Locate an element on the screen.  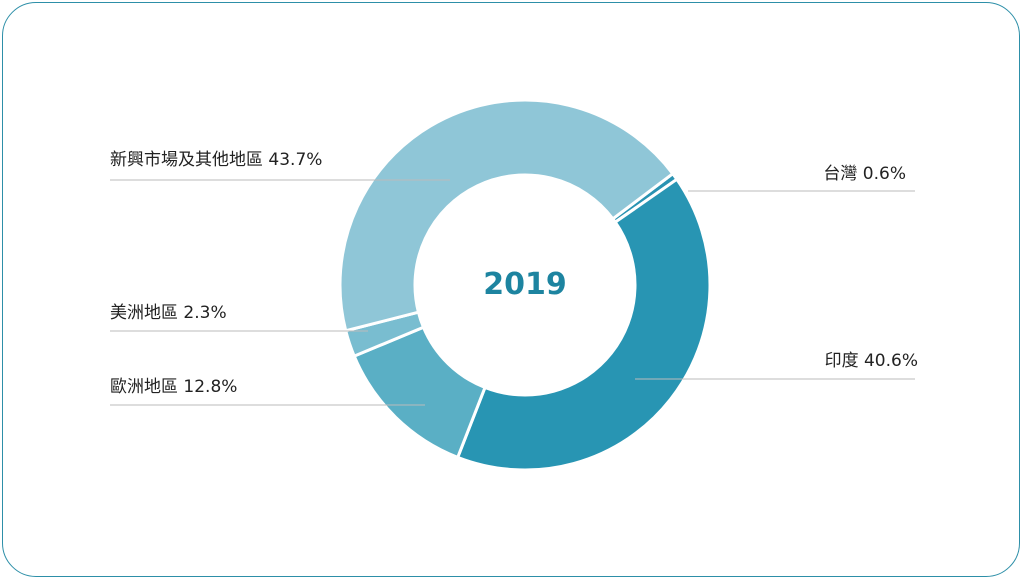
donut-center-year: 2019 is located at coordinates (525, 284).